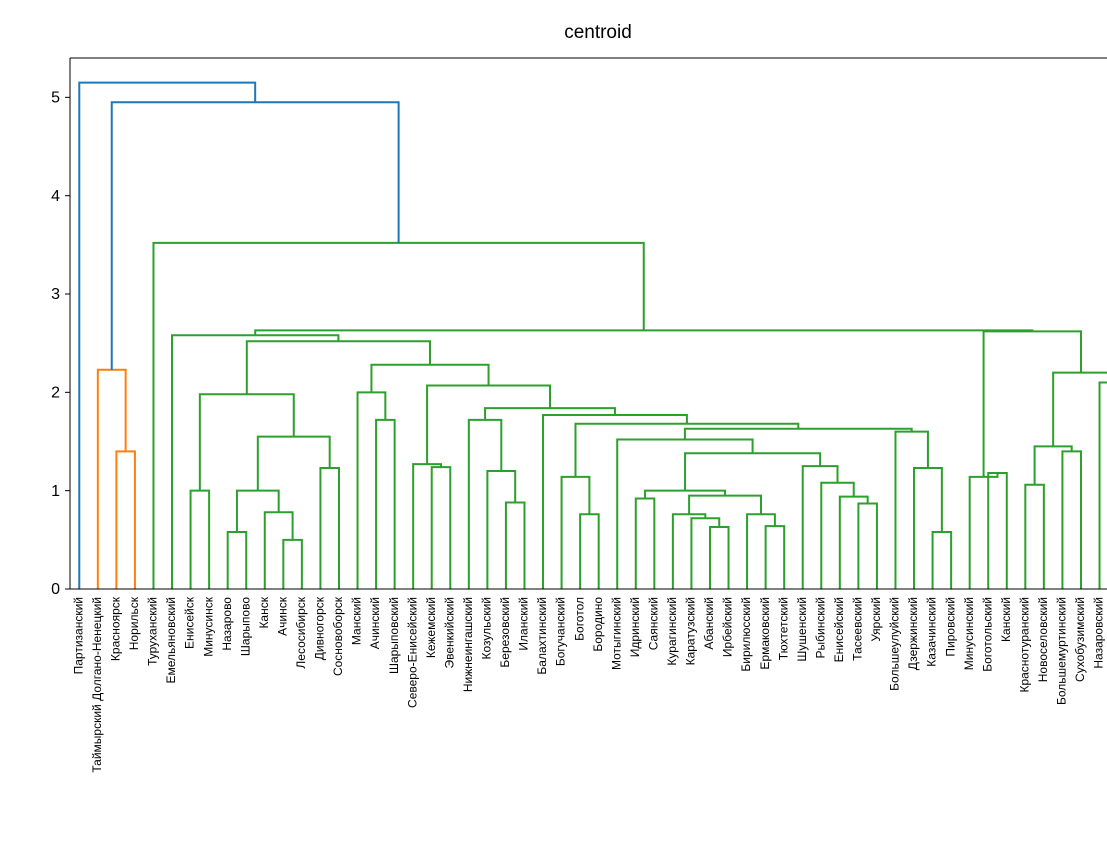 The height and width of the screenshot is (841, 1107). Describe the element at coordinates (190, 622) in the screenshot. I see `leaf-label: Енисейск` at that location.